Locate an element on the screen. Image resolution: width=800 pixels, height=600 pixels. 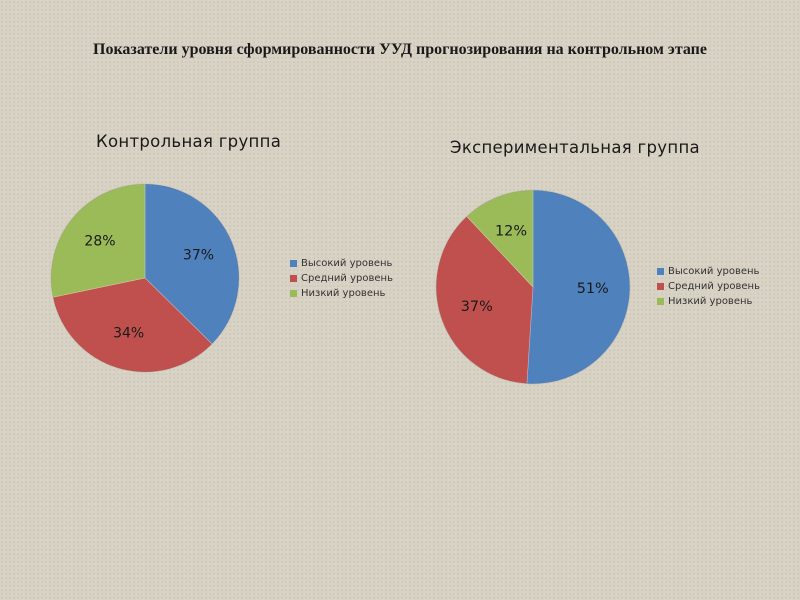
legend-item-high-level-experimental-group: Высокий уровень is located at coordinates (708, 271).